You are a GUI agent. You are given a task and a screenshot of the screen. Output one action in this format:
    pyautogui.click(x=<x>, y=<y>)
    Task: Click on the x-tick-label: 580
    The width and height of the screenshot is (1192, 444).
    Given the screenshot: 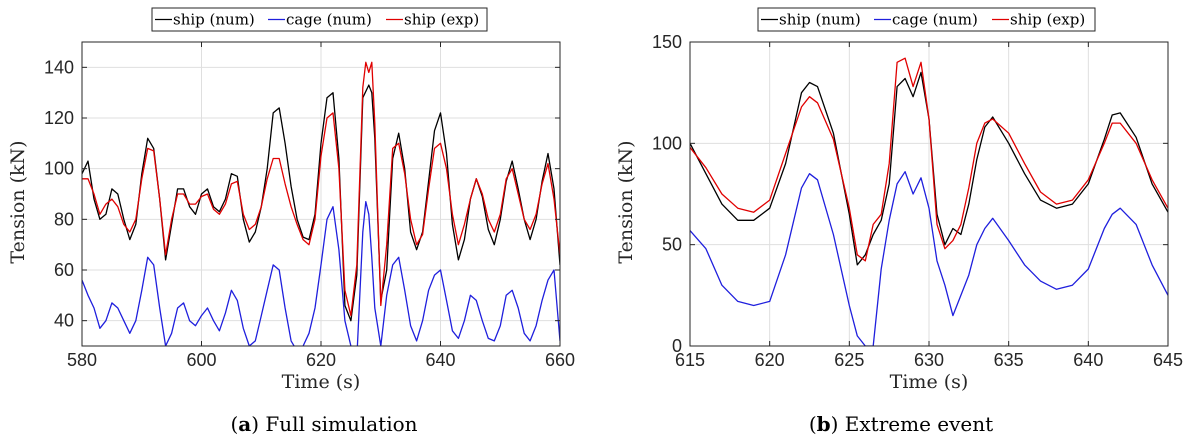 What is the action you would take?
    pyautogui.click(x=82, y=360)
    